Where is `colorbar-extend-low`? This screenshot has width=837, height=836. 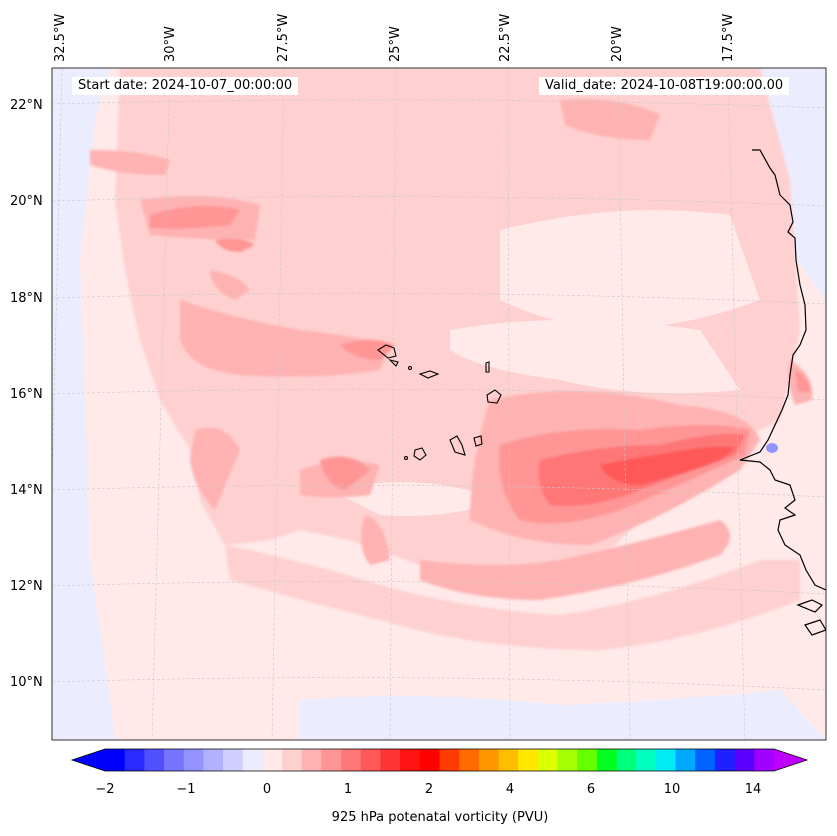
colorbar-extend-low is located at coordinates (88, 760).